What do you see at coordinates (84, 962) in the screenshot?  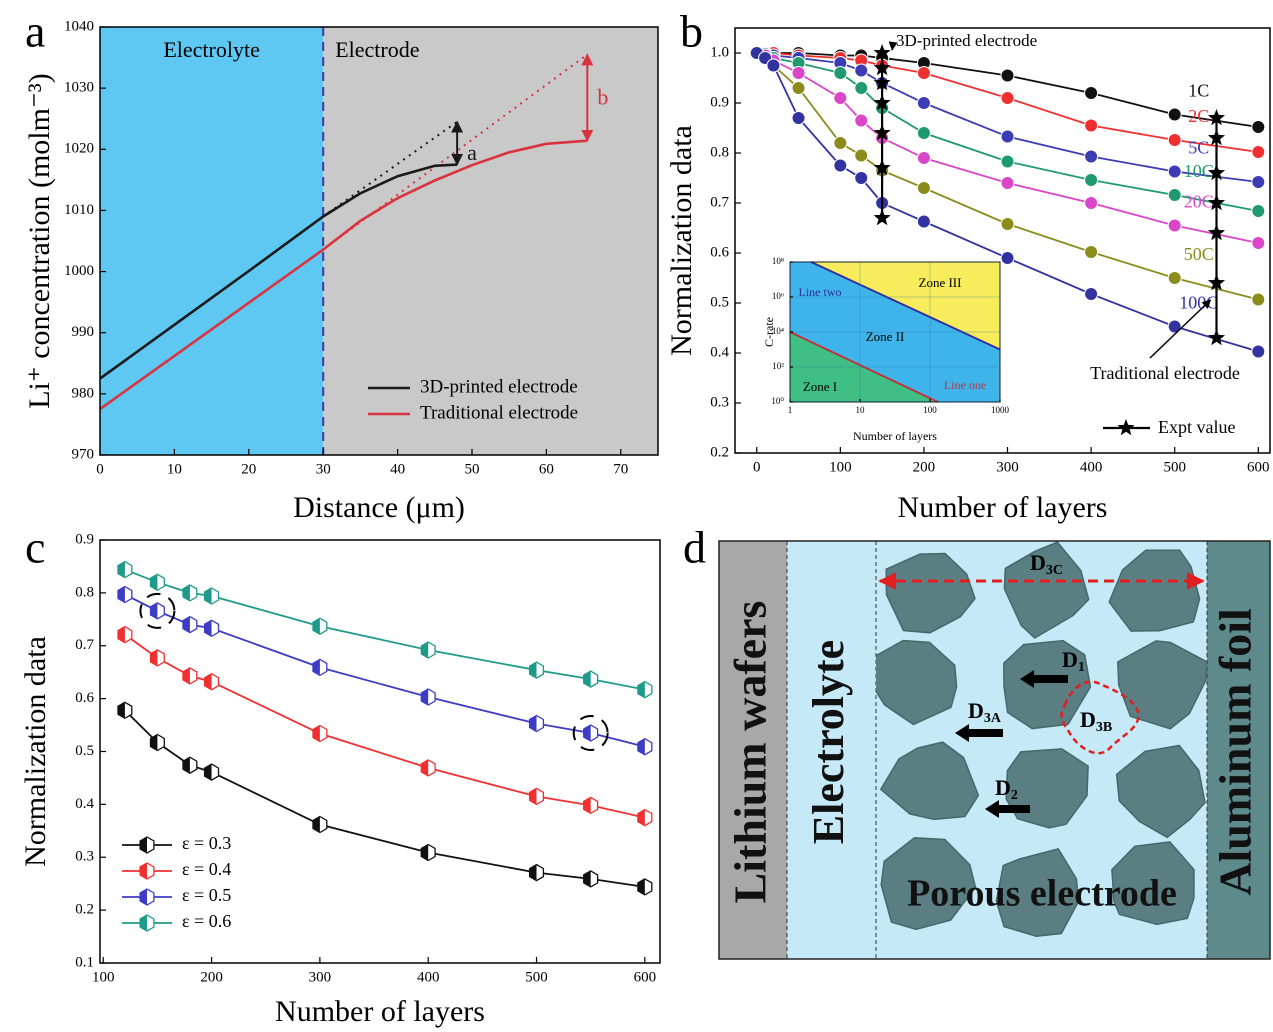 I see `y-tick-label: 0.1` at bounding box center [84, 962].